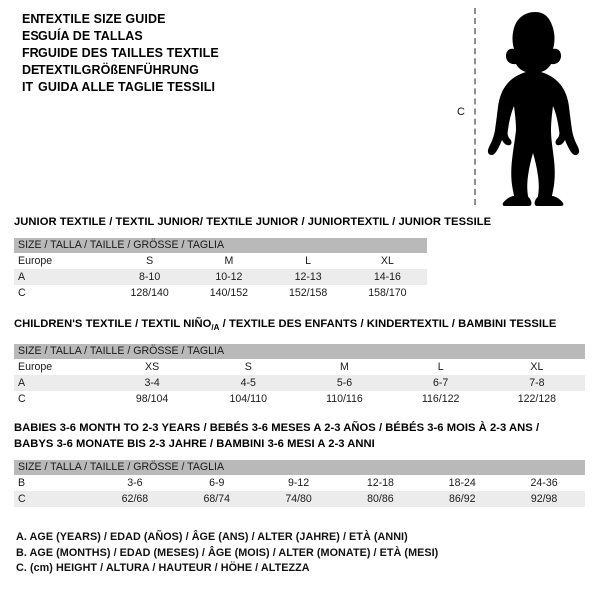  I want to click on table-cell: 14-16, so click(387, 277).